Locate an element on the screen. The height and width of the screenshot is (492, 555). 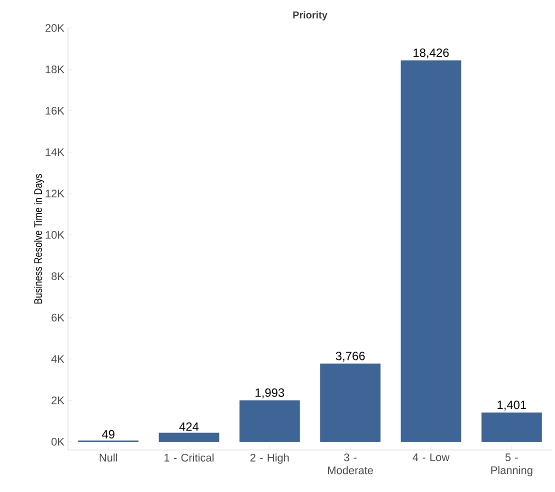
x-tick-label: 3 - Moderate is located at coordinates (350, 464).